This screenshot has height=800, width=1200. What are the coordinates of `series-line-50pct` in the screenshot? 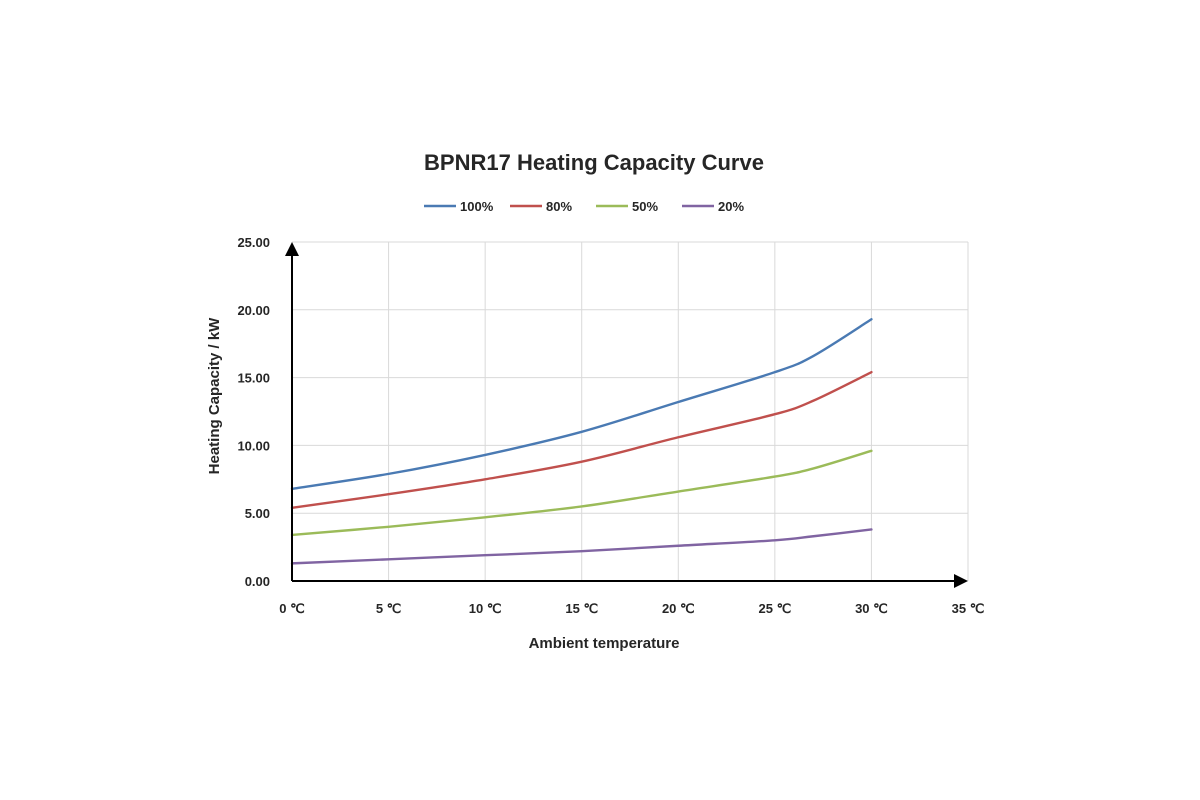 It's located at (581, 493).